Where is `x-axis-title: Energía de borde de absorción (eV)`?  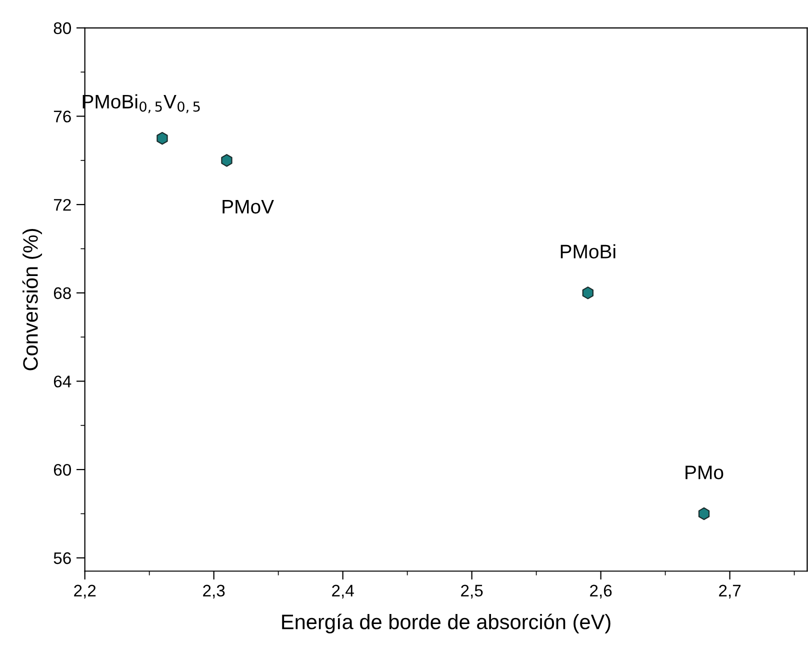
x-axis-title: Energía de borde de absorción (eV) is located at coordinates (446, 624).